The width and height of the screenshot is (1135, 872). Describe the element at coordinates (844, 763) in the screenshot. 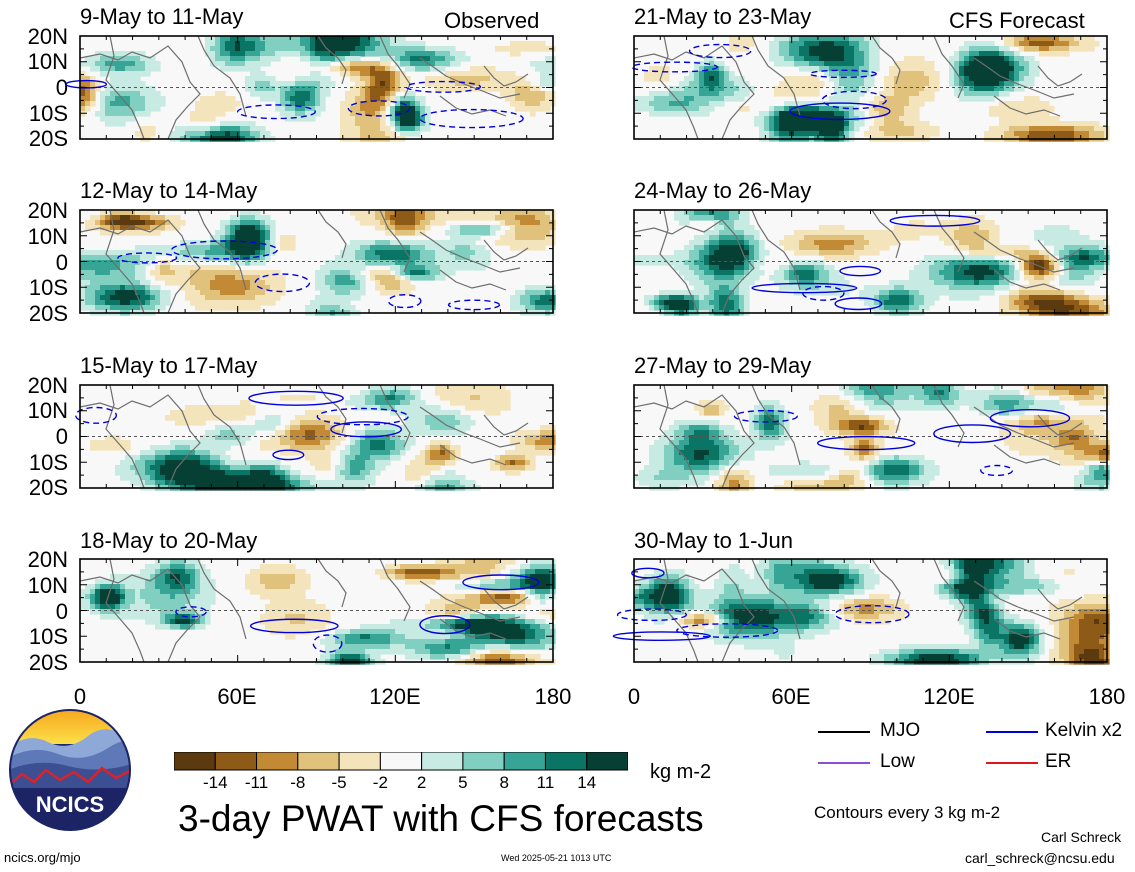

I see `legend-line-low` at that location.